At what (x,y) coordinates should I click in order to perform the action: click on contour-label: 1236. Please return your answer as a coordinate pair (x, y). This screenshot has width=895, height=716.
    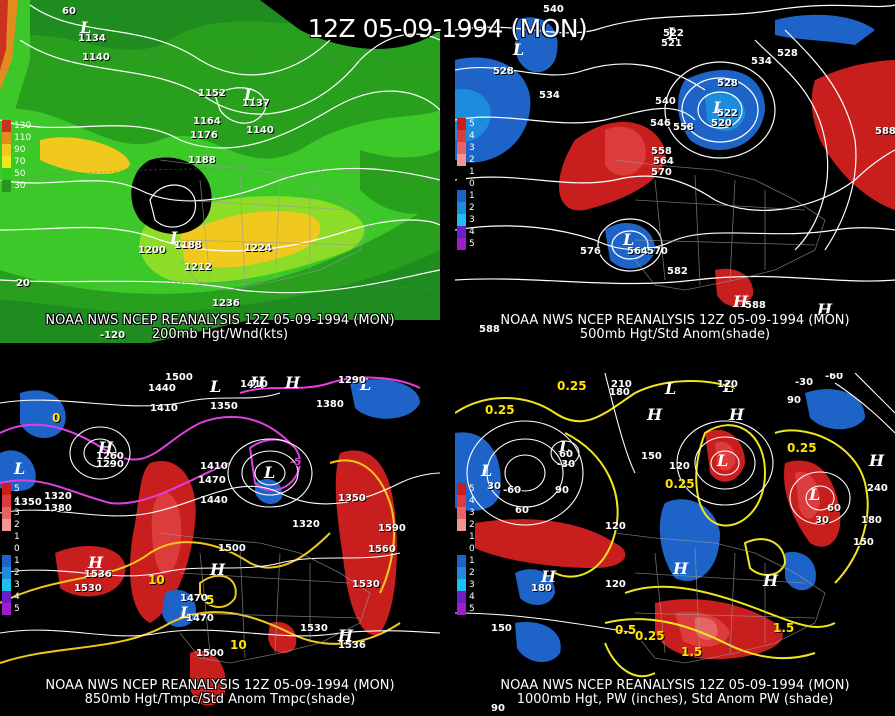
    Looking at the image, I should click on (226, 303).